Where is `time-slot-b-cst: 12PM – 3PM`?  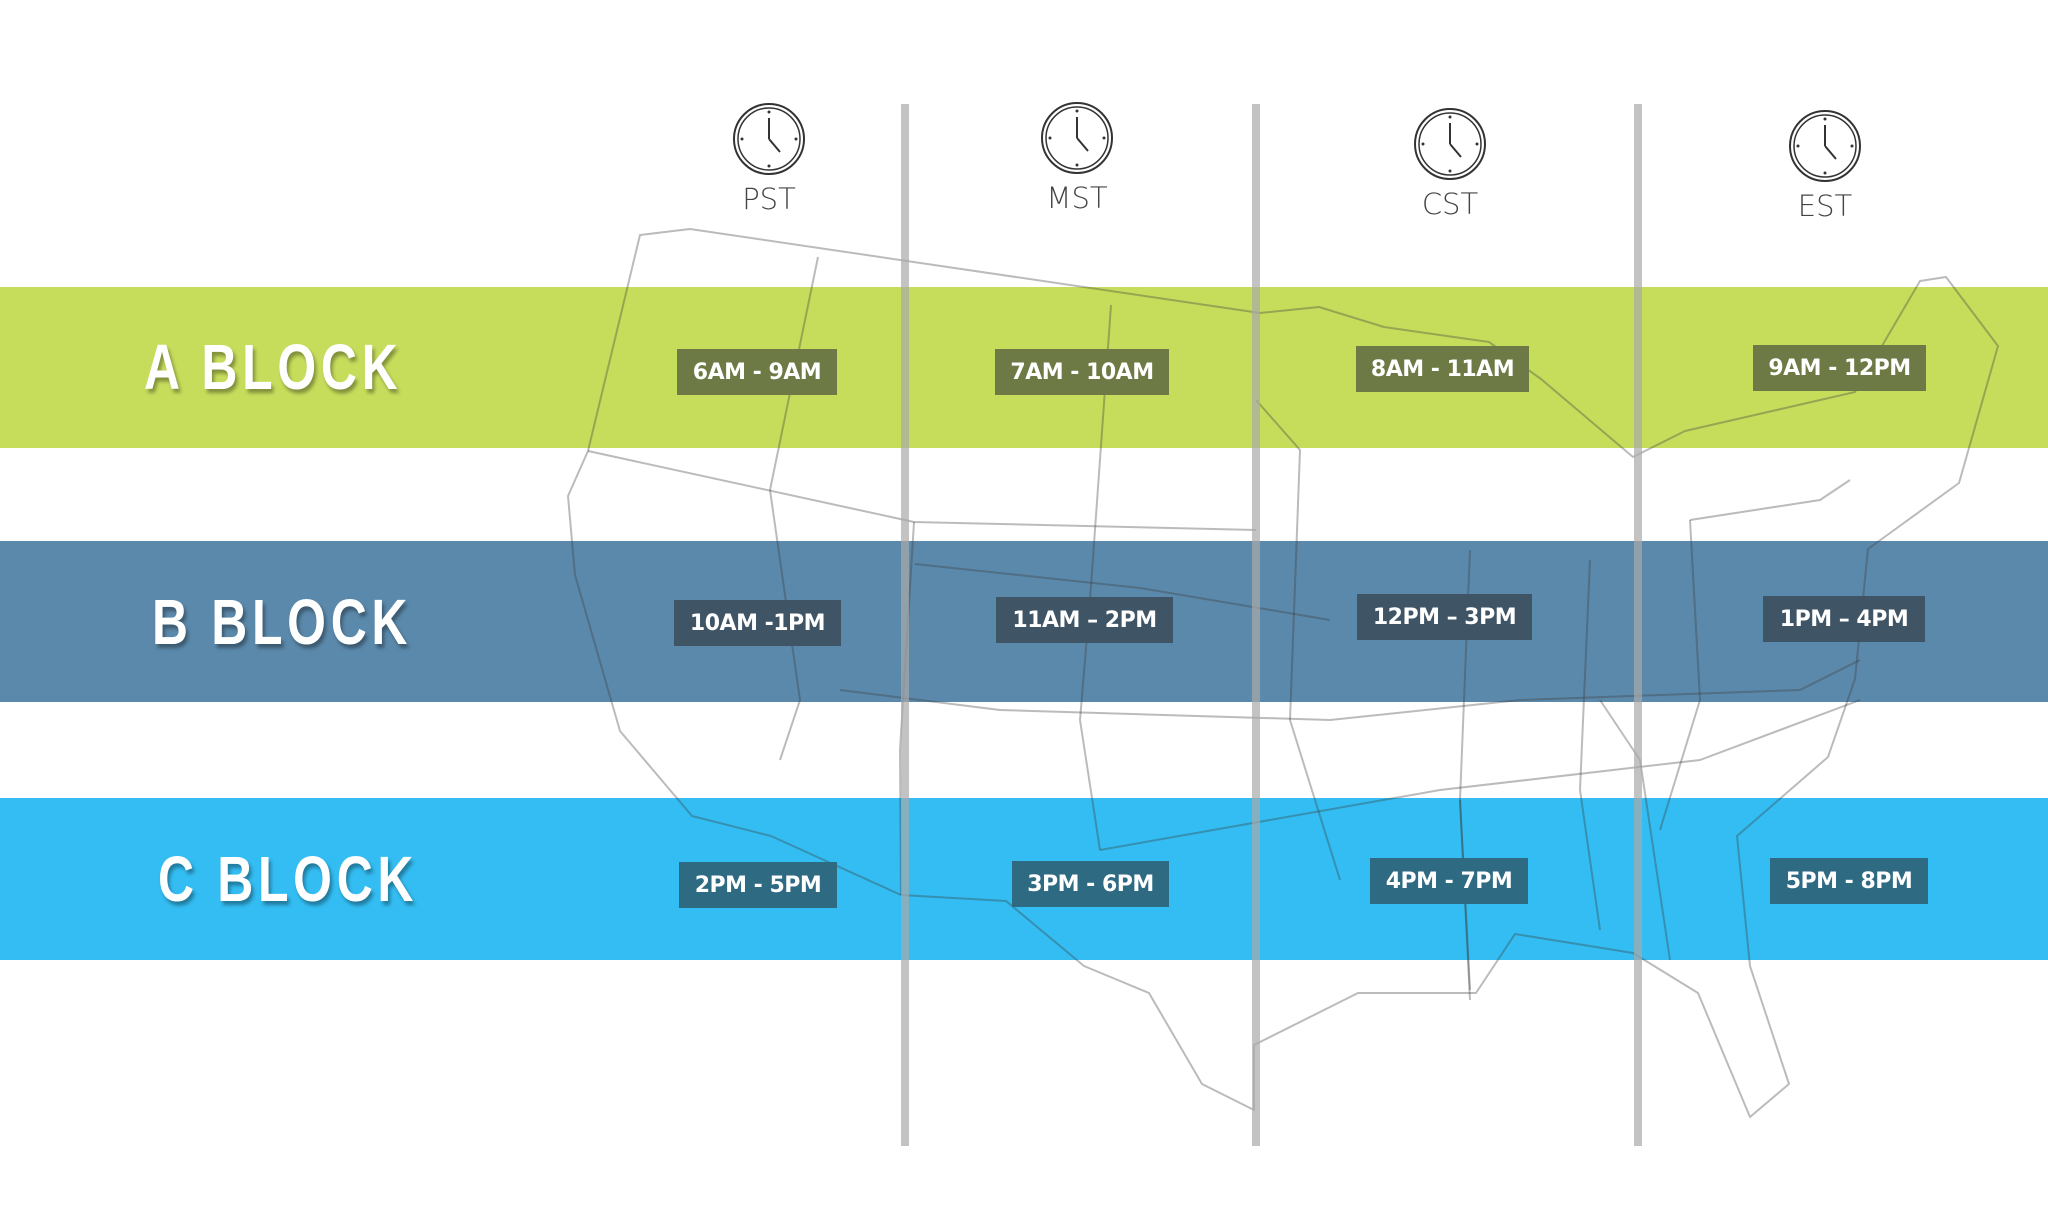
time-slot-b-cst: 12PM – 3PM is located at coordinates (1444, 617).